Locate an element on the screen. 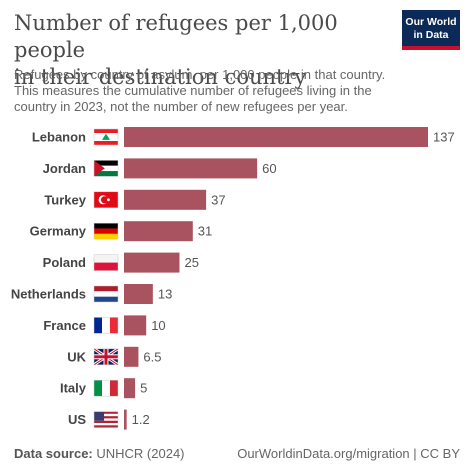 This screenshot has width=474, height=474. bar-row: Turkey 37 is located at coordinates (135, 199).